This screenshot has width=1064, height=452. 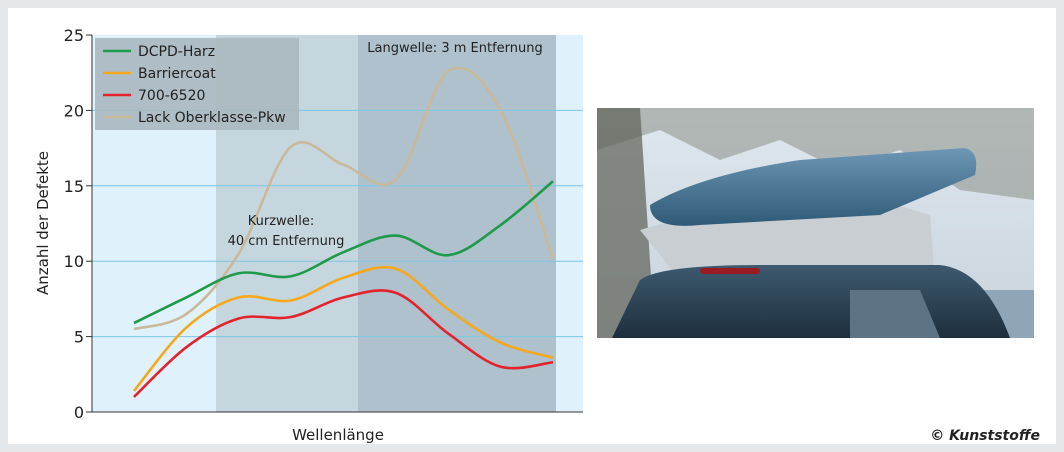 I want to click on legend-label: 700-6520, so click(x=171, y=96).